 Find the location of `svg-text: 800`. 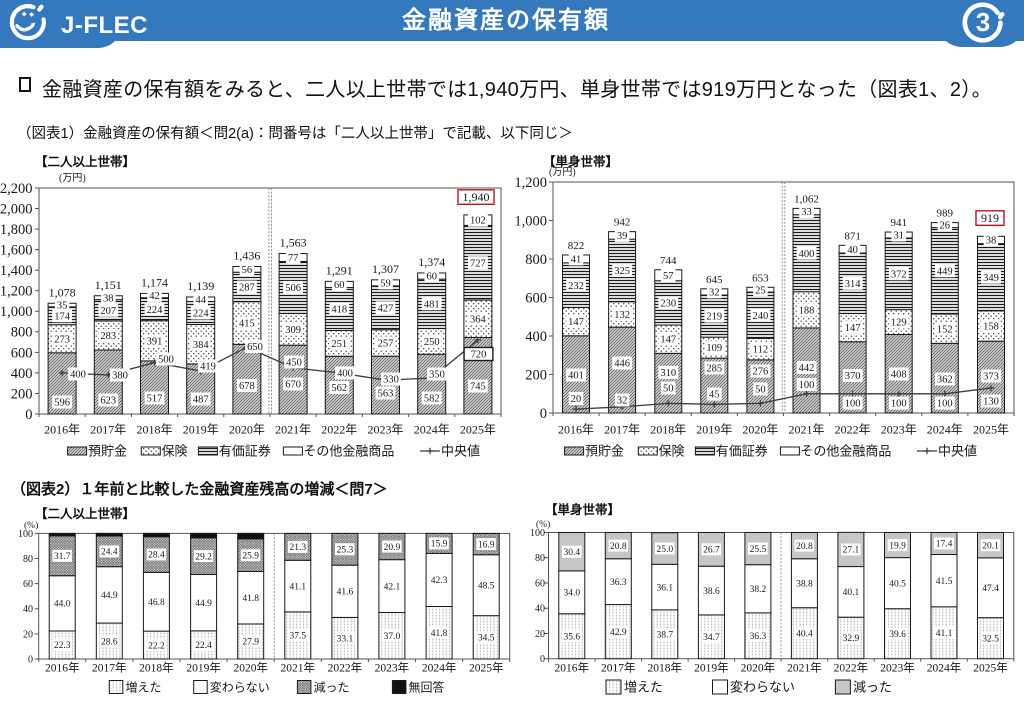

svg-text: 800 is located at coordinates (22, 333).